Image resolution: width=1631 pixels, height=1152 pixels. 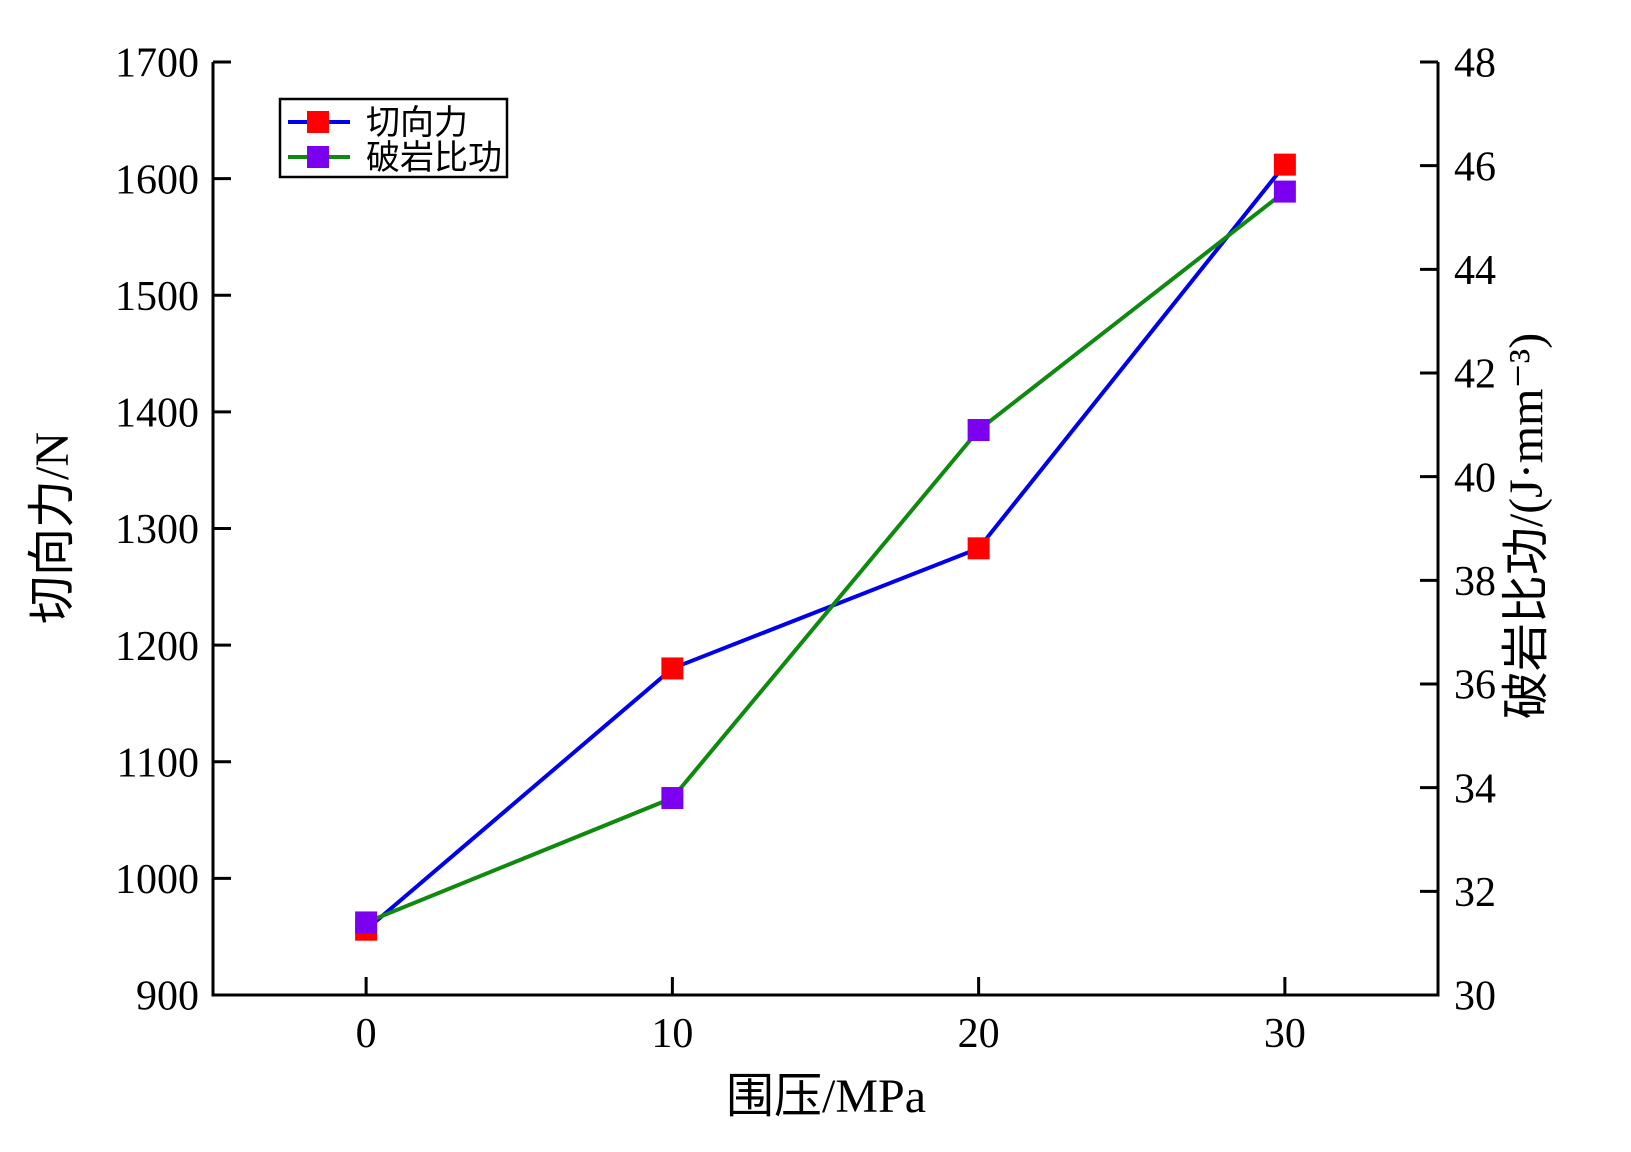 I want to click on x-tick-label: 10, so click(x=672, y=1034).